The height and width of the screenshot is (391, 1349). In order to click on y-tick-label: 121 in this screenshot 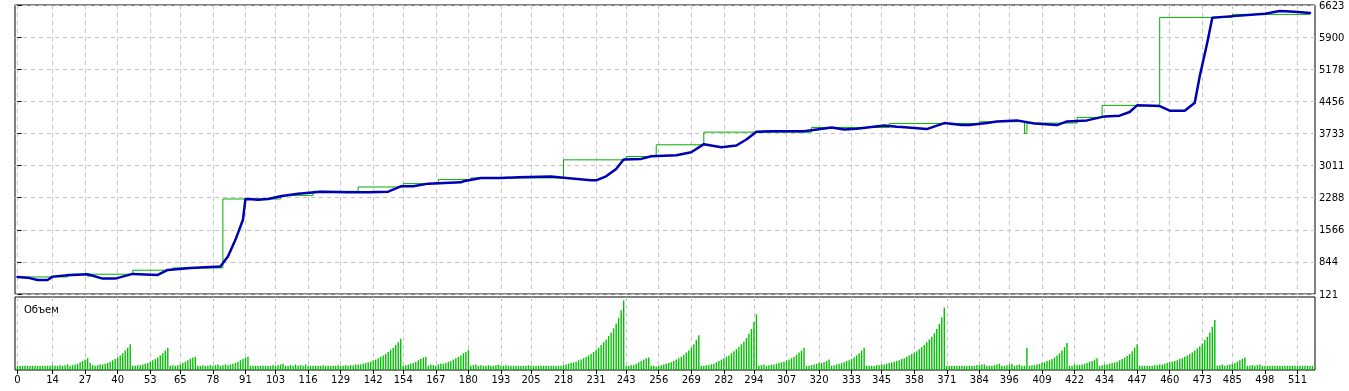, I will do `click(1329, 294)`.